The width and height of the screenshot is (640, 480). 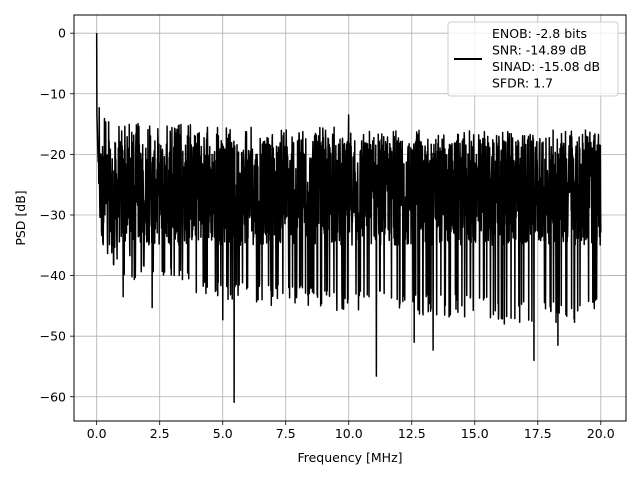 I want to click on legend-line: SFDR: 1.7, so click(x=522, y=83).